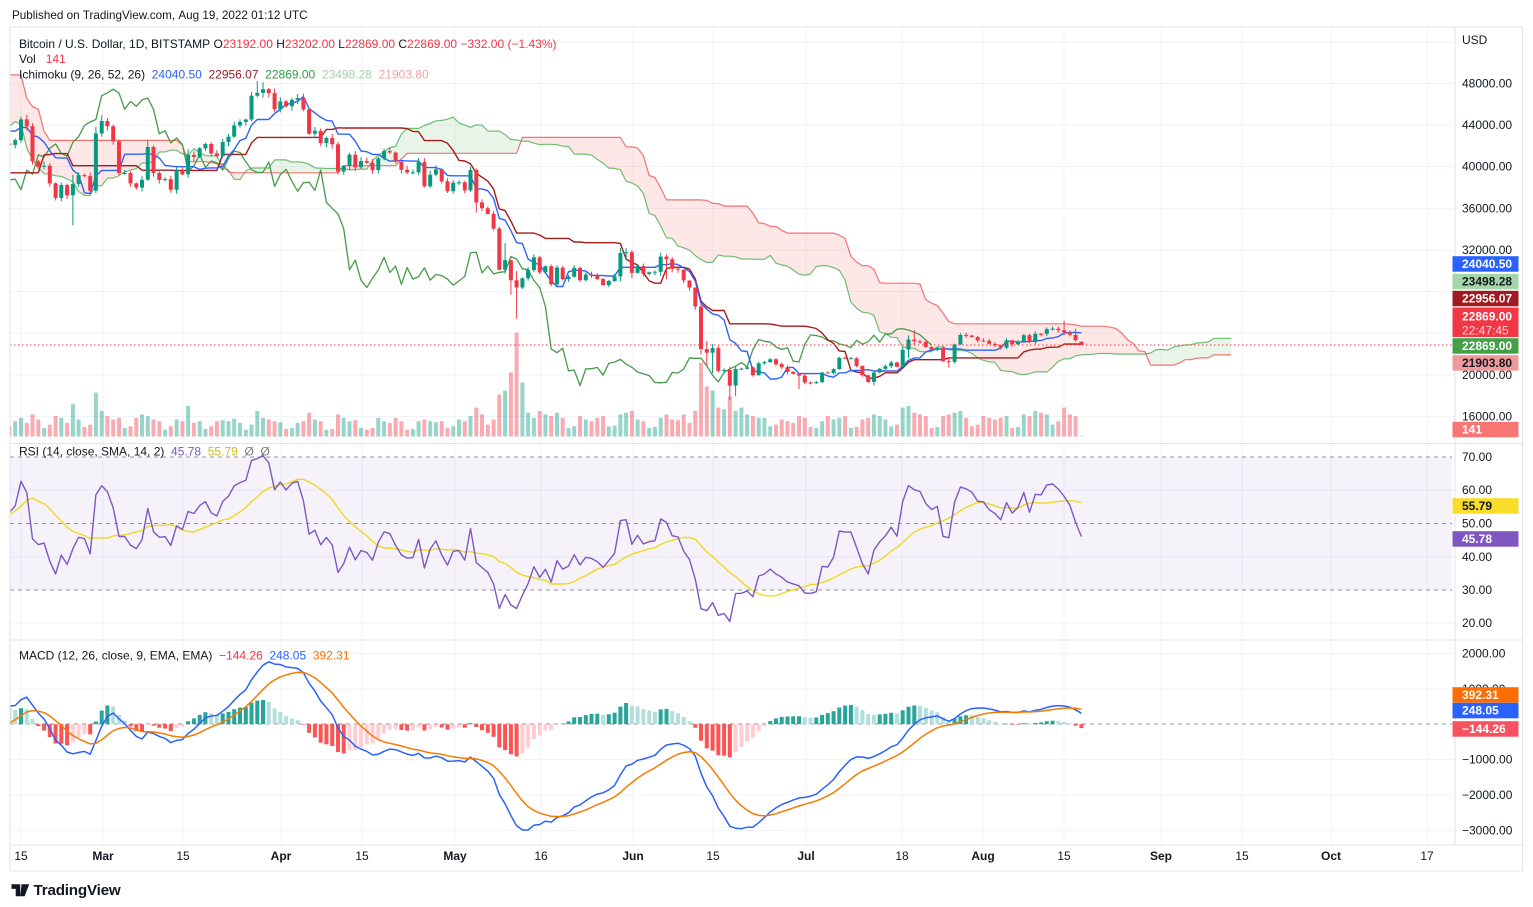  What do you see at coordinates (1477, 539) in the screenshot?
I see `svg-text: 45.78` at bounding box center [1477, 539].